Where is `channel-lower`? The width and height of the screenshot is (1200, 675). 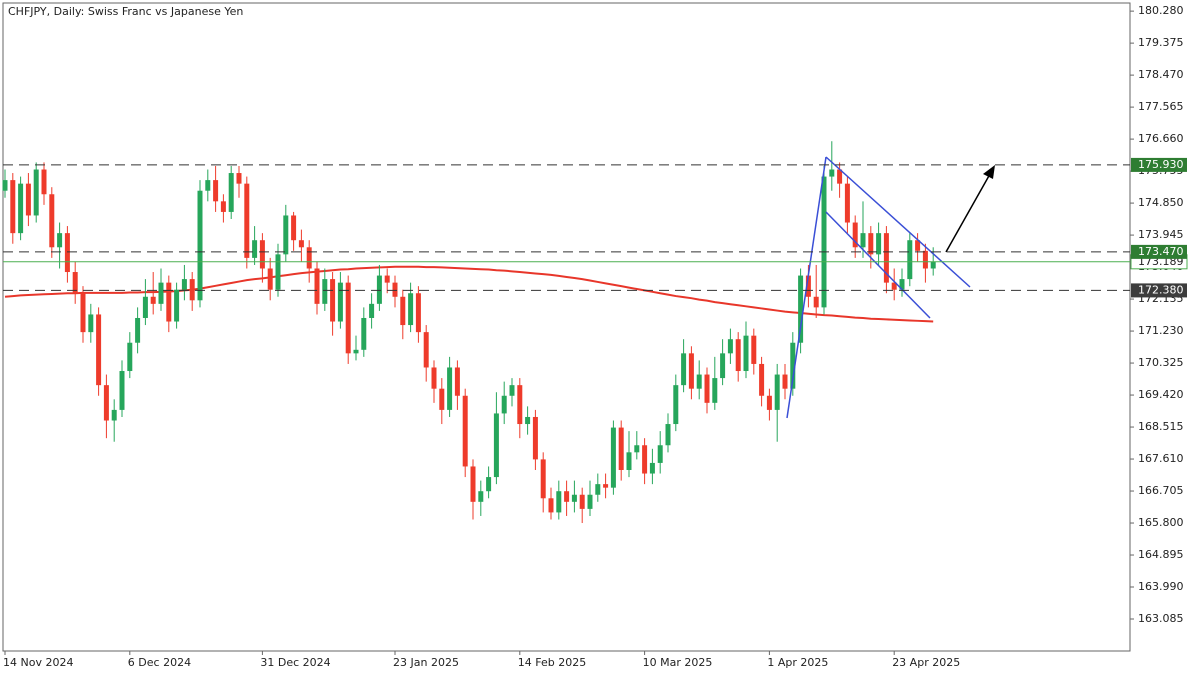
channel-lower is located at coordinates (878, 265).